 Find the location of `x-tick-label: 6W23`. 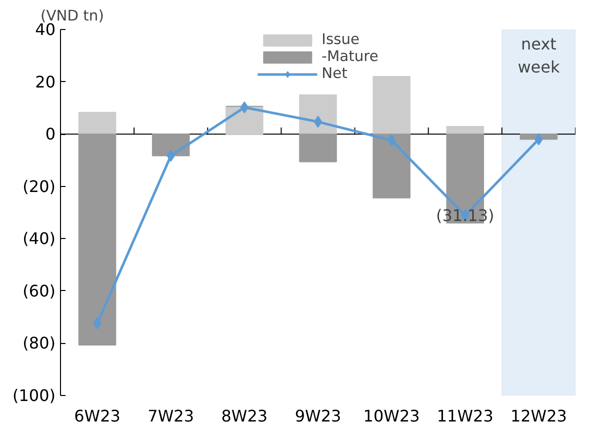

x-tick-label: 6W23 is located at coordinates (97, 416).